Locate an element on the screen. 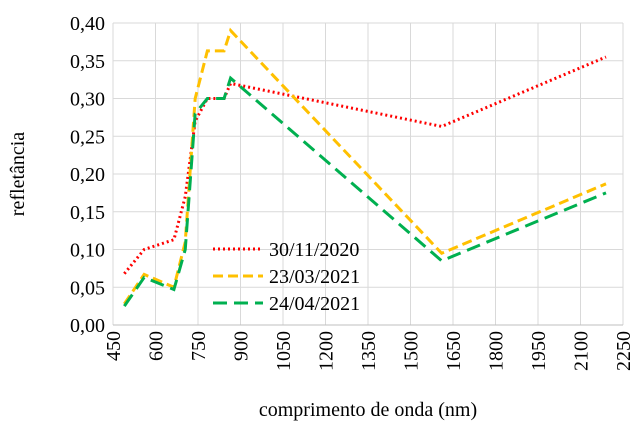 This screenshot has height=429, width=638. y-tick-label: 0,35 is located at coordinates (87, 62).